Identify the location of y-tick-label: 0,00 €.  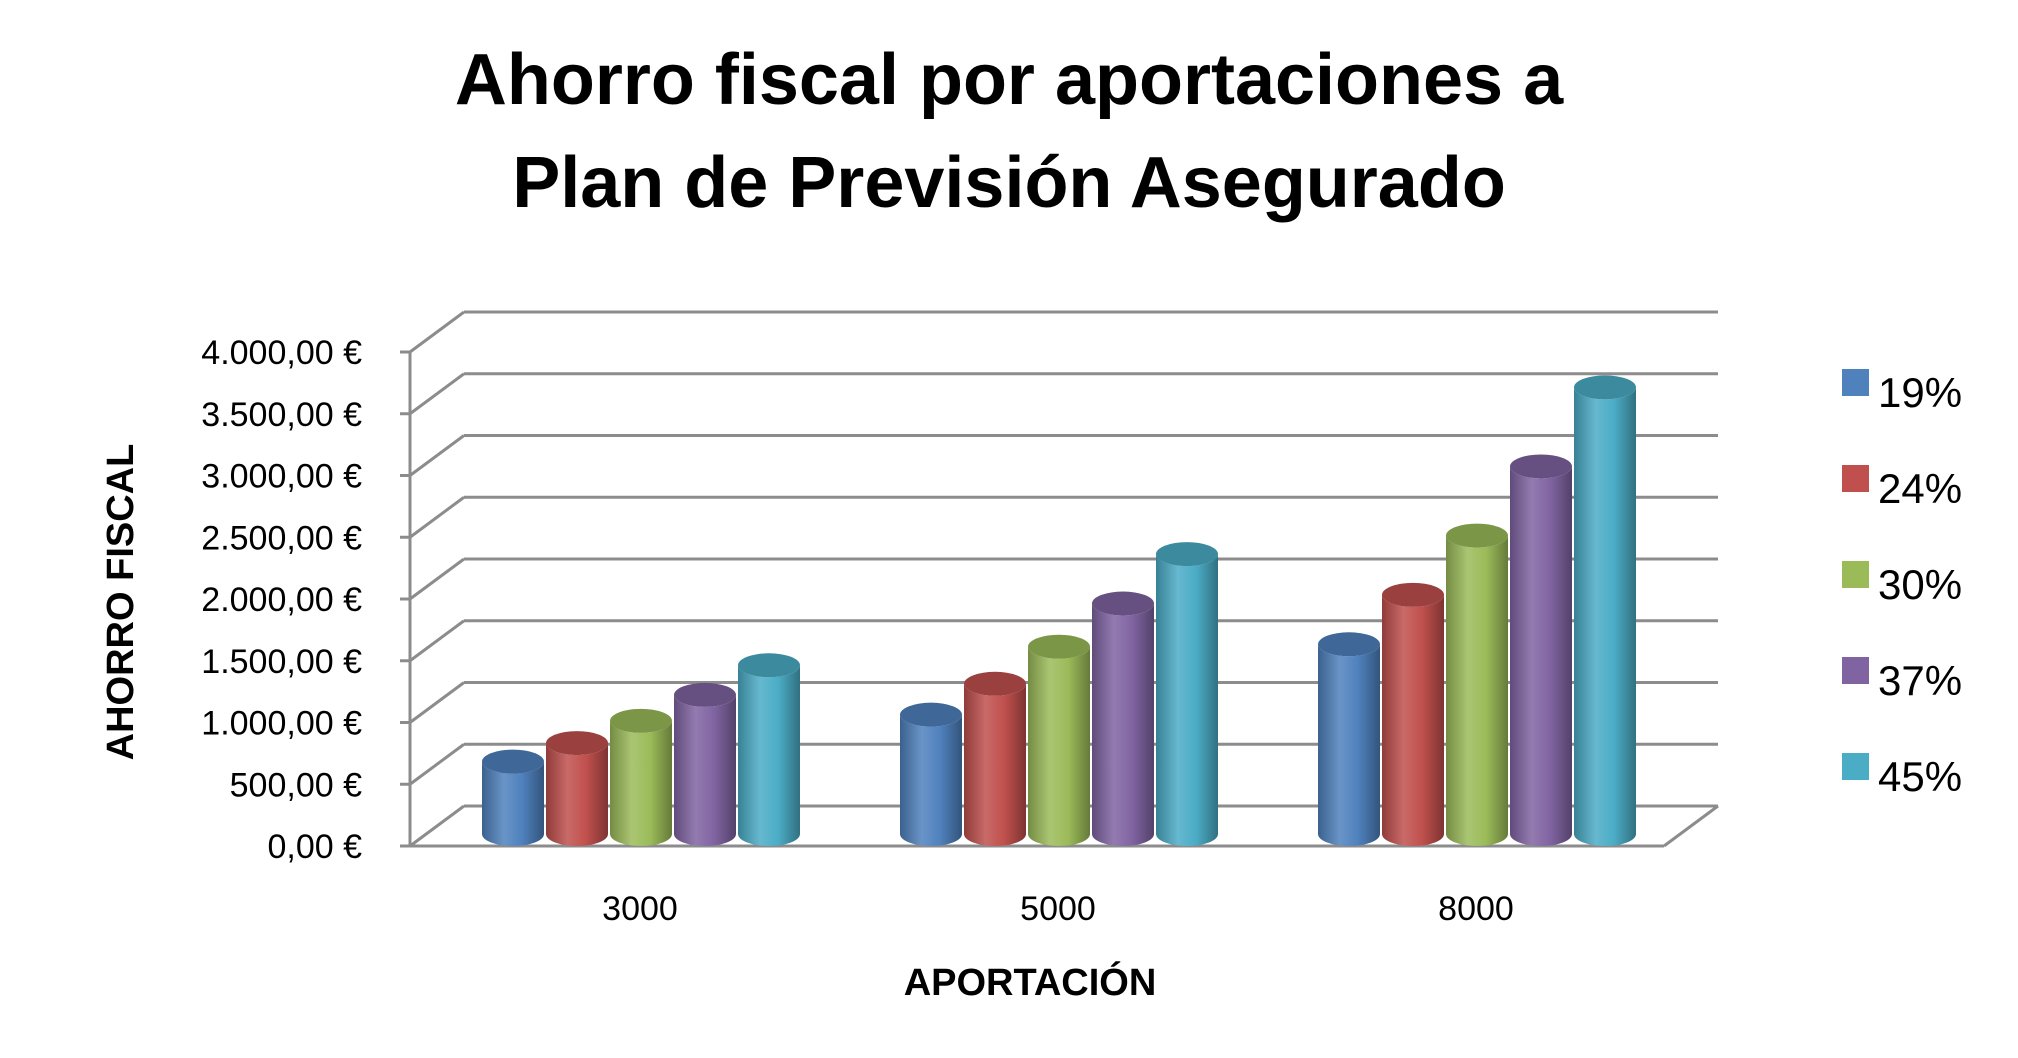
(314, 847).